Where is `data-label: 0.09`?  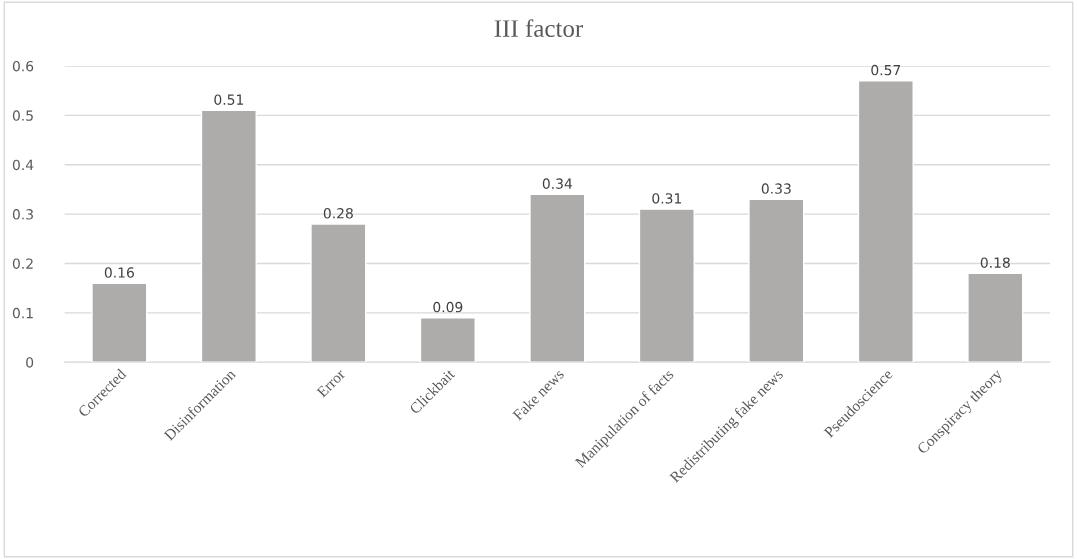 data-label: 0.09 is located at coordinates (448, 307).